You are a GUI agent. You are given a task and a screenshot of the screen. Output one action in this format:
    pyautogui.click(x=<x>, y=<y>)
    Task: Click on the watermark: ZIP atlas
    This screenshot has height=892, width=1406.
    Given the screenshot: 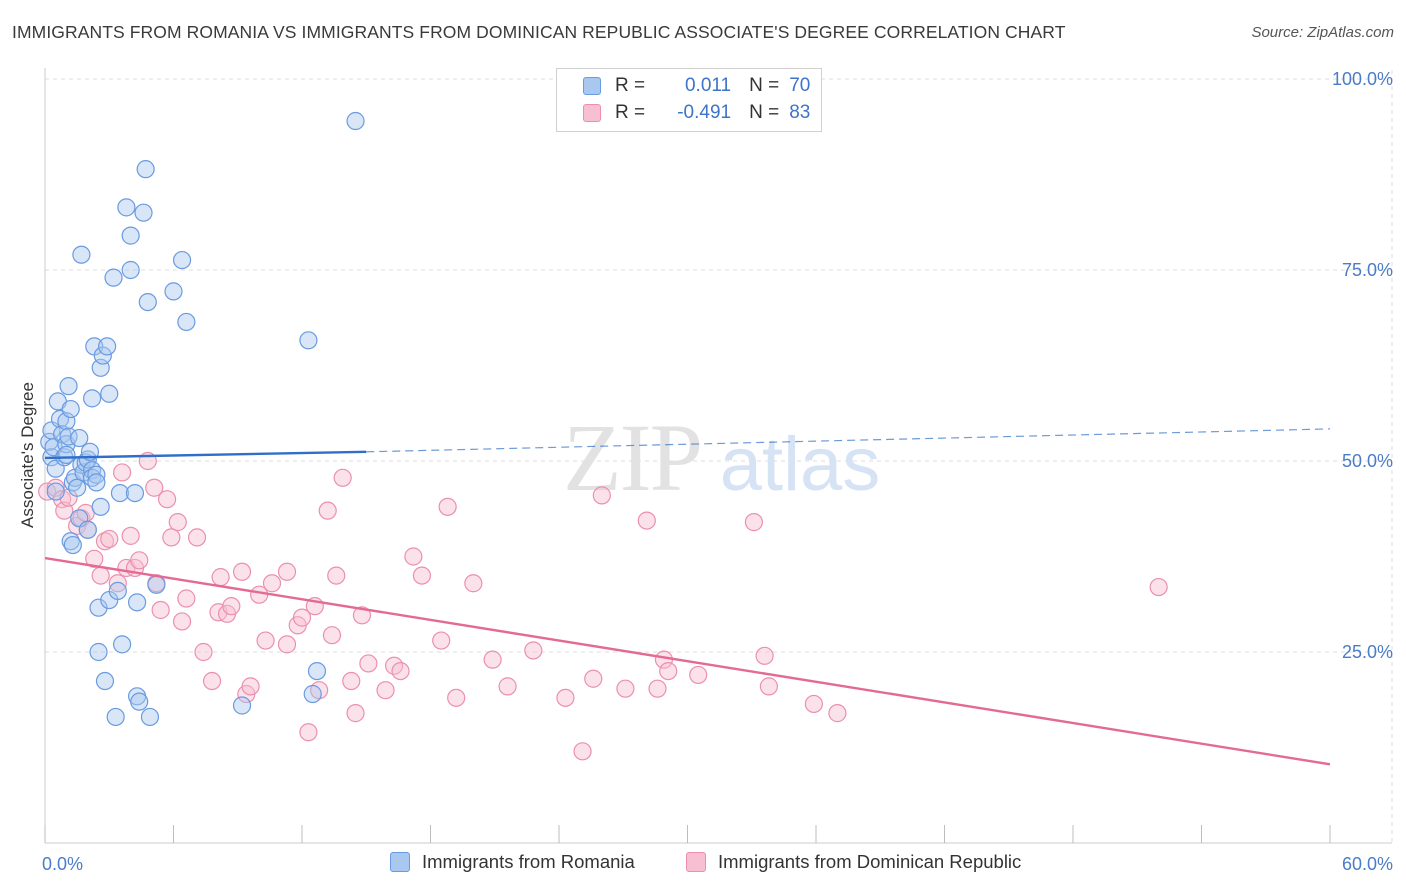 What is the action you would take?
    pyautogui.click(x=721, y=457)
    